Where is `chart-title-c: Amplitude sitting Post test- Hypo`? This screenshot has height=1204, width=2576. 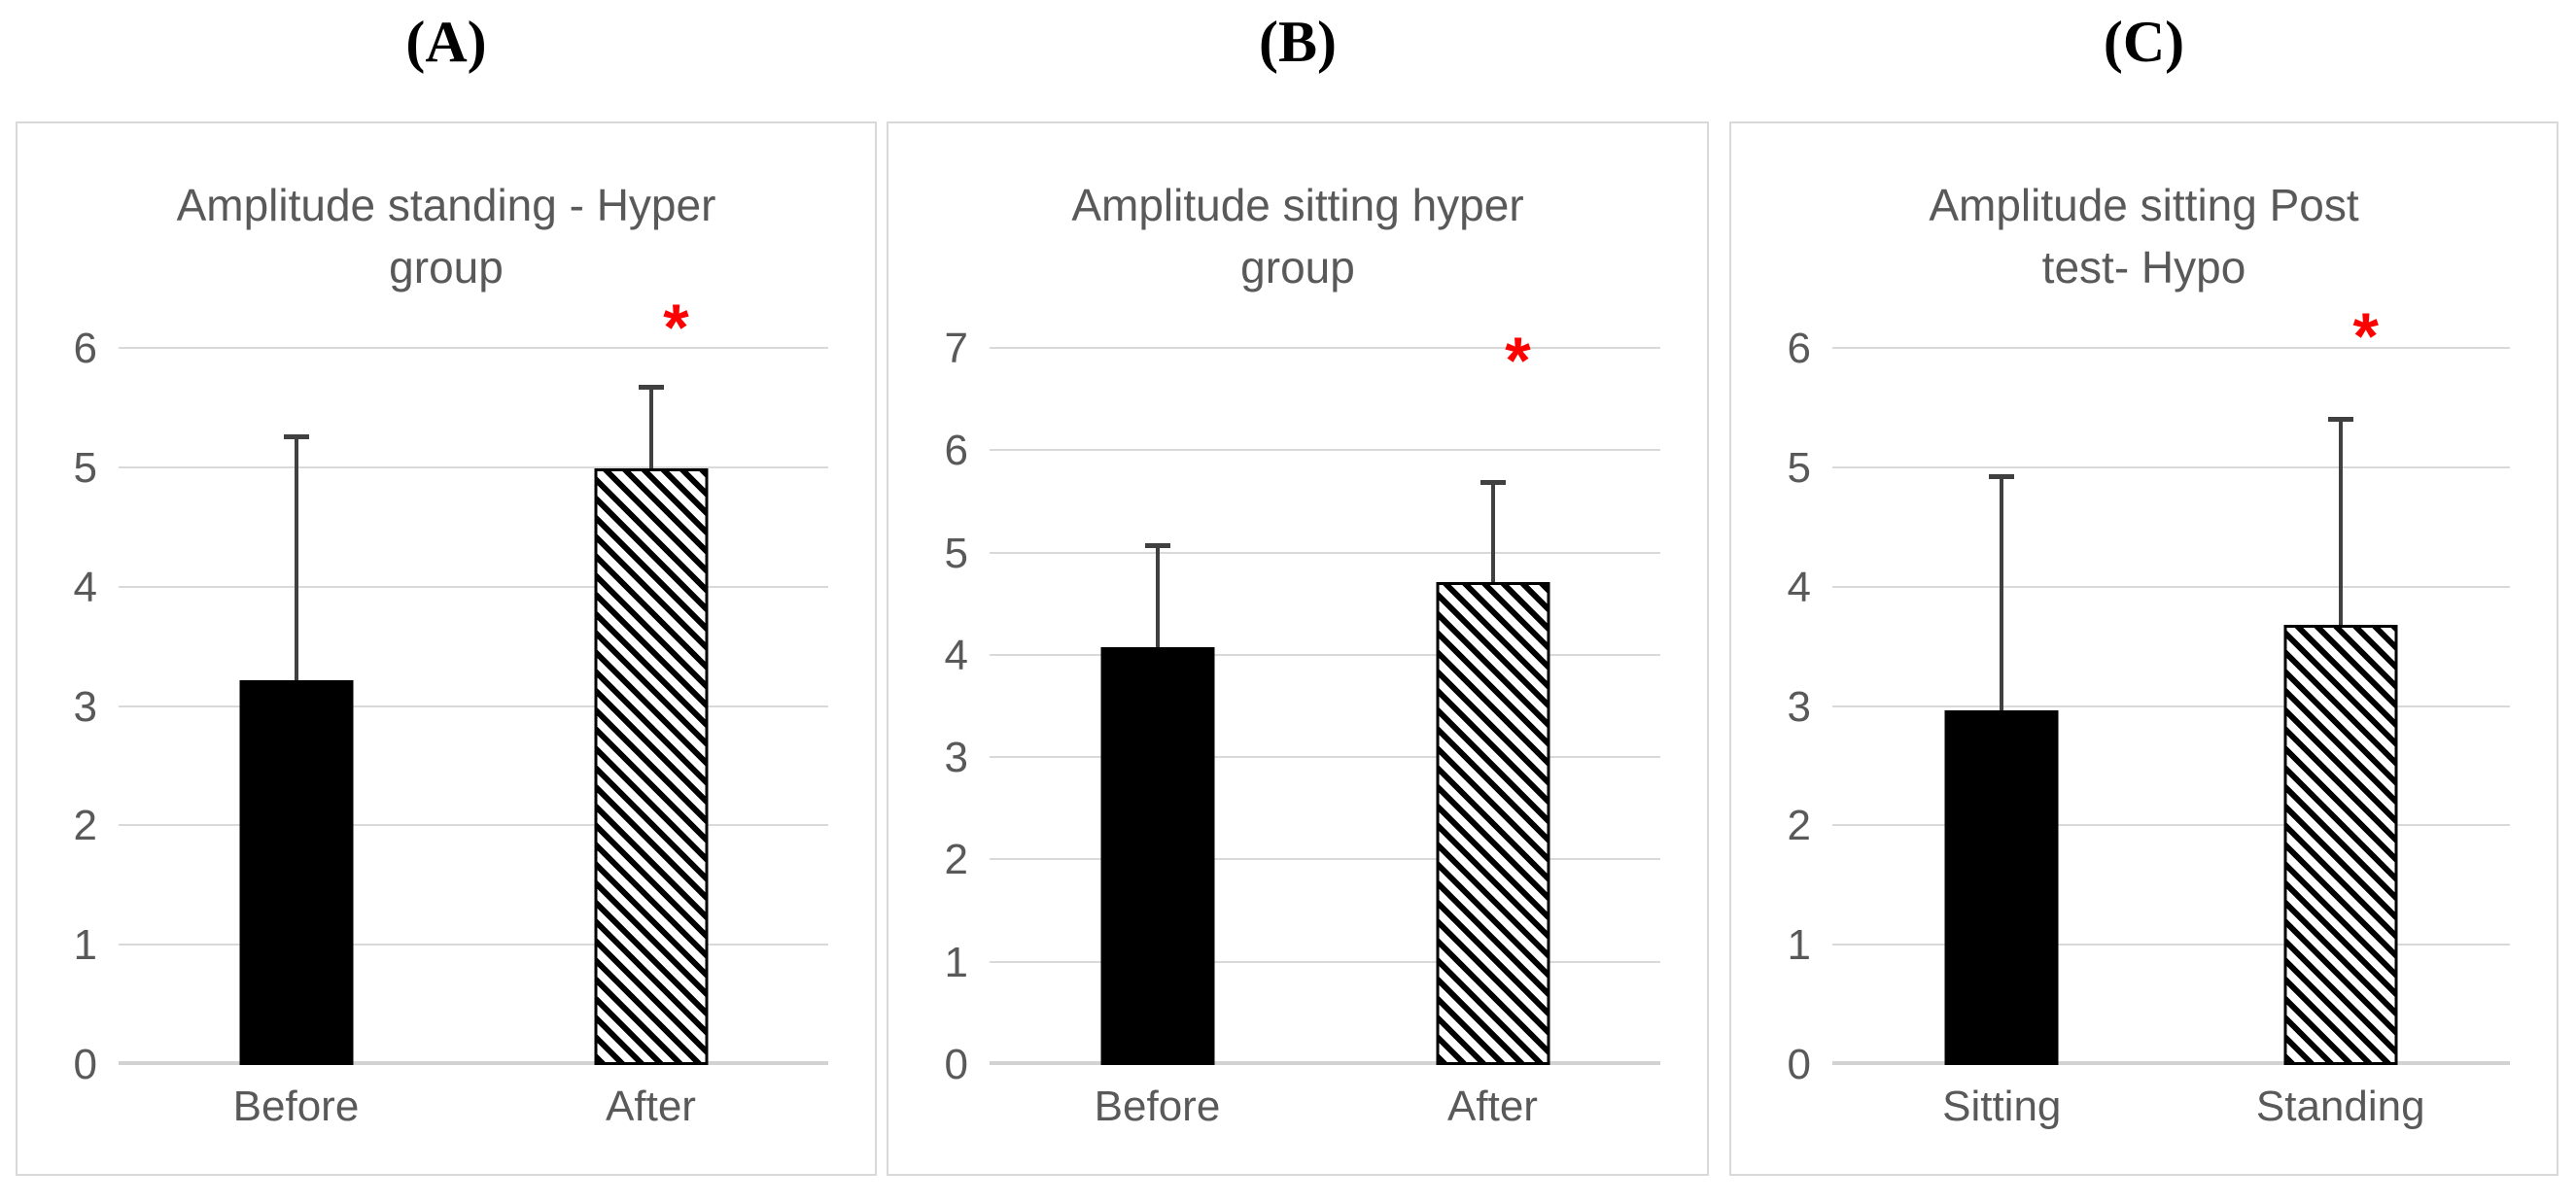 chart-title-c: Amplitude sitting Post test- Hypo is located at coordinates (2144, 236).